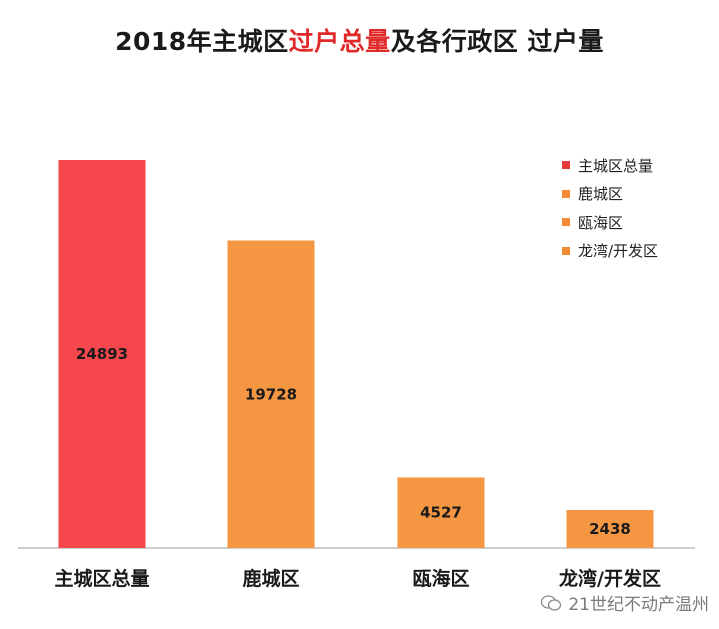 This screenshot has height=629, width=719. Describe the element at coordinates (616, 165) in the screenshot. I see `legend-label: 主城区总量` at that location.